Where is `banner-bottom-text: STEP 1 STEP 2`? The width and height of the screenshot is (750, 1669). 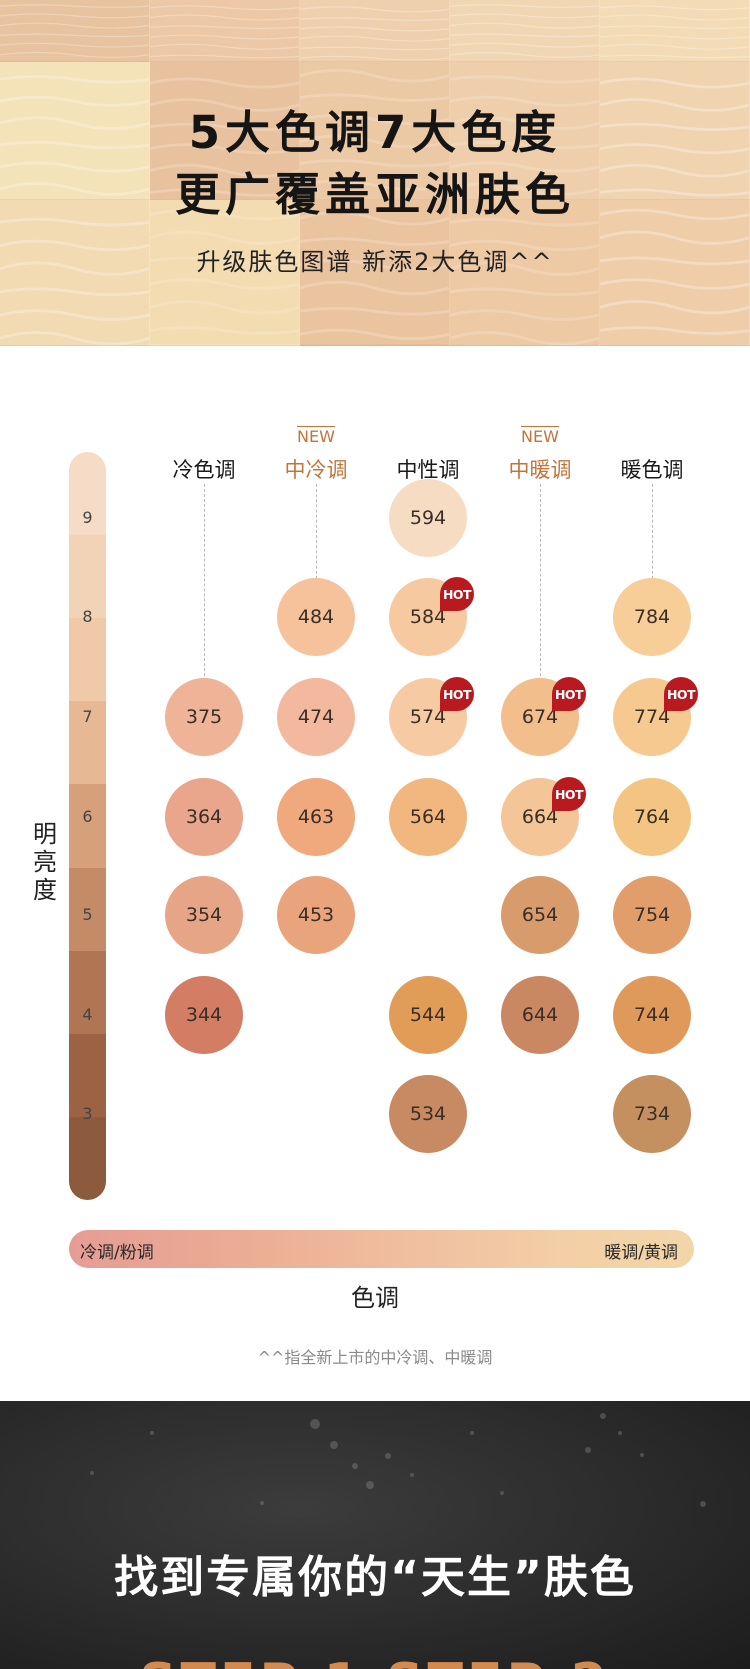
banner-bottom-text: STEP 1 STEP 2 is located at coordinates (375, 1661).